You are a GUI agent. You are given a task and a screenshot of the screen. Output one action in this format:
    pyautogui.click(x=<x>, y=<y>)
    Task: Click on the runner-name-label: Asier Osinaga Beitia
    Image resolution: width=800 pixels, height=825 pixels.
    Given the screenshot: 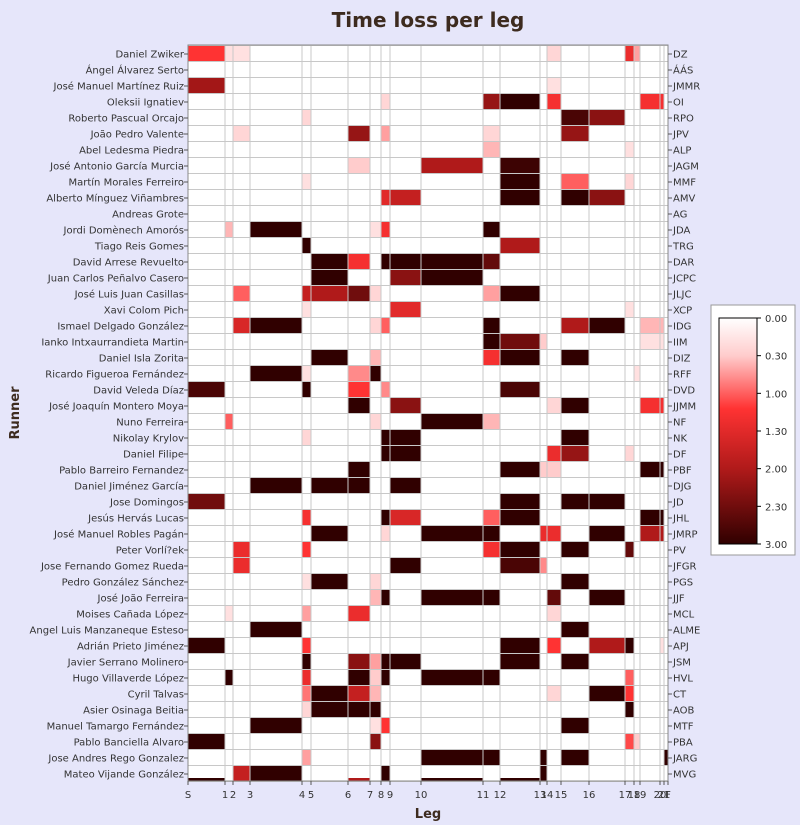 What is the action you would take?
    pyautogui.click(x=133, y=711)
    